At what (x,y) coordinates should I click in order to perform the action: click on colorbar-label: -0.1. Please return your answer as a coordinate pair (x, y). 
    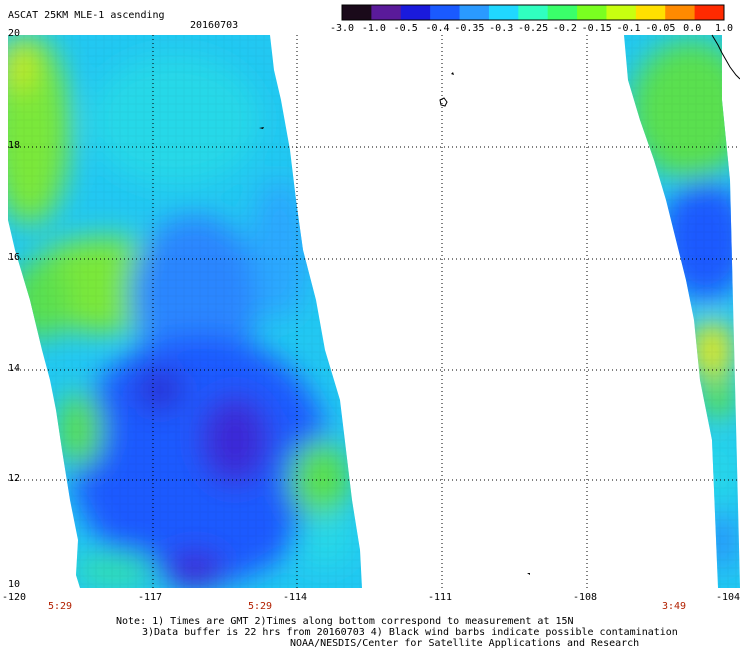
    Looking at the image, I should click on (628, 28).